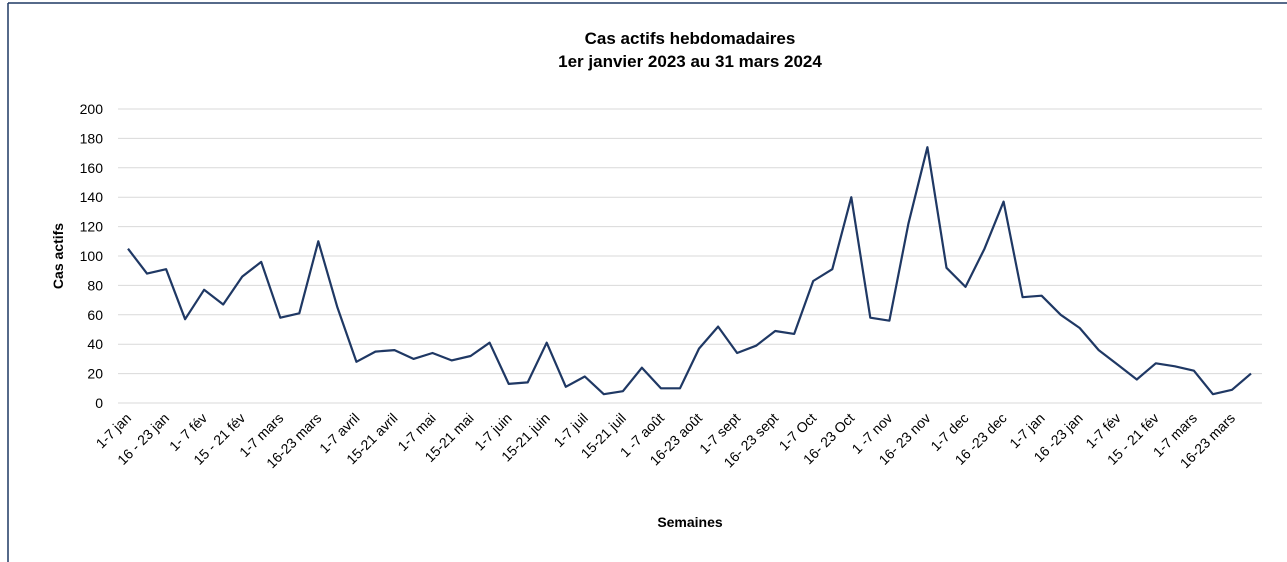 The height and width of the screenshot is (562, 1287). Describe the element at coordinates (92, 256) in the screenshot. I see `y-tick-label: 100` at that location.